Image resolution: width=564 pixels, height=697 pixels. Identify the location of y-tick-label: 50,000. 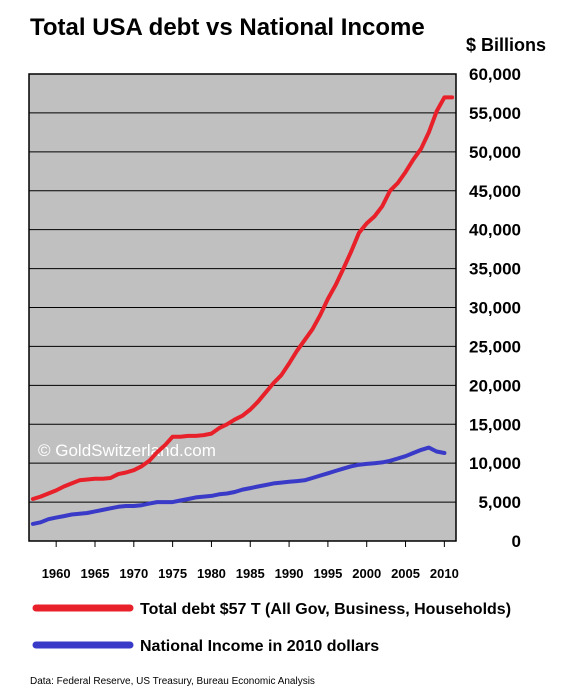
(495, 152).